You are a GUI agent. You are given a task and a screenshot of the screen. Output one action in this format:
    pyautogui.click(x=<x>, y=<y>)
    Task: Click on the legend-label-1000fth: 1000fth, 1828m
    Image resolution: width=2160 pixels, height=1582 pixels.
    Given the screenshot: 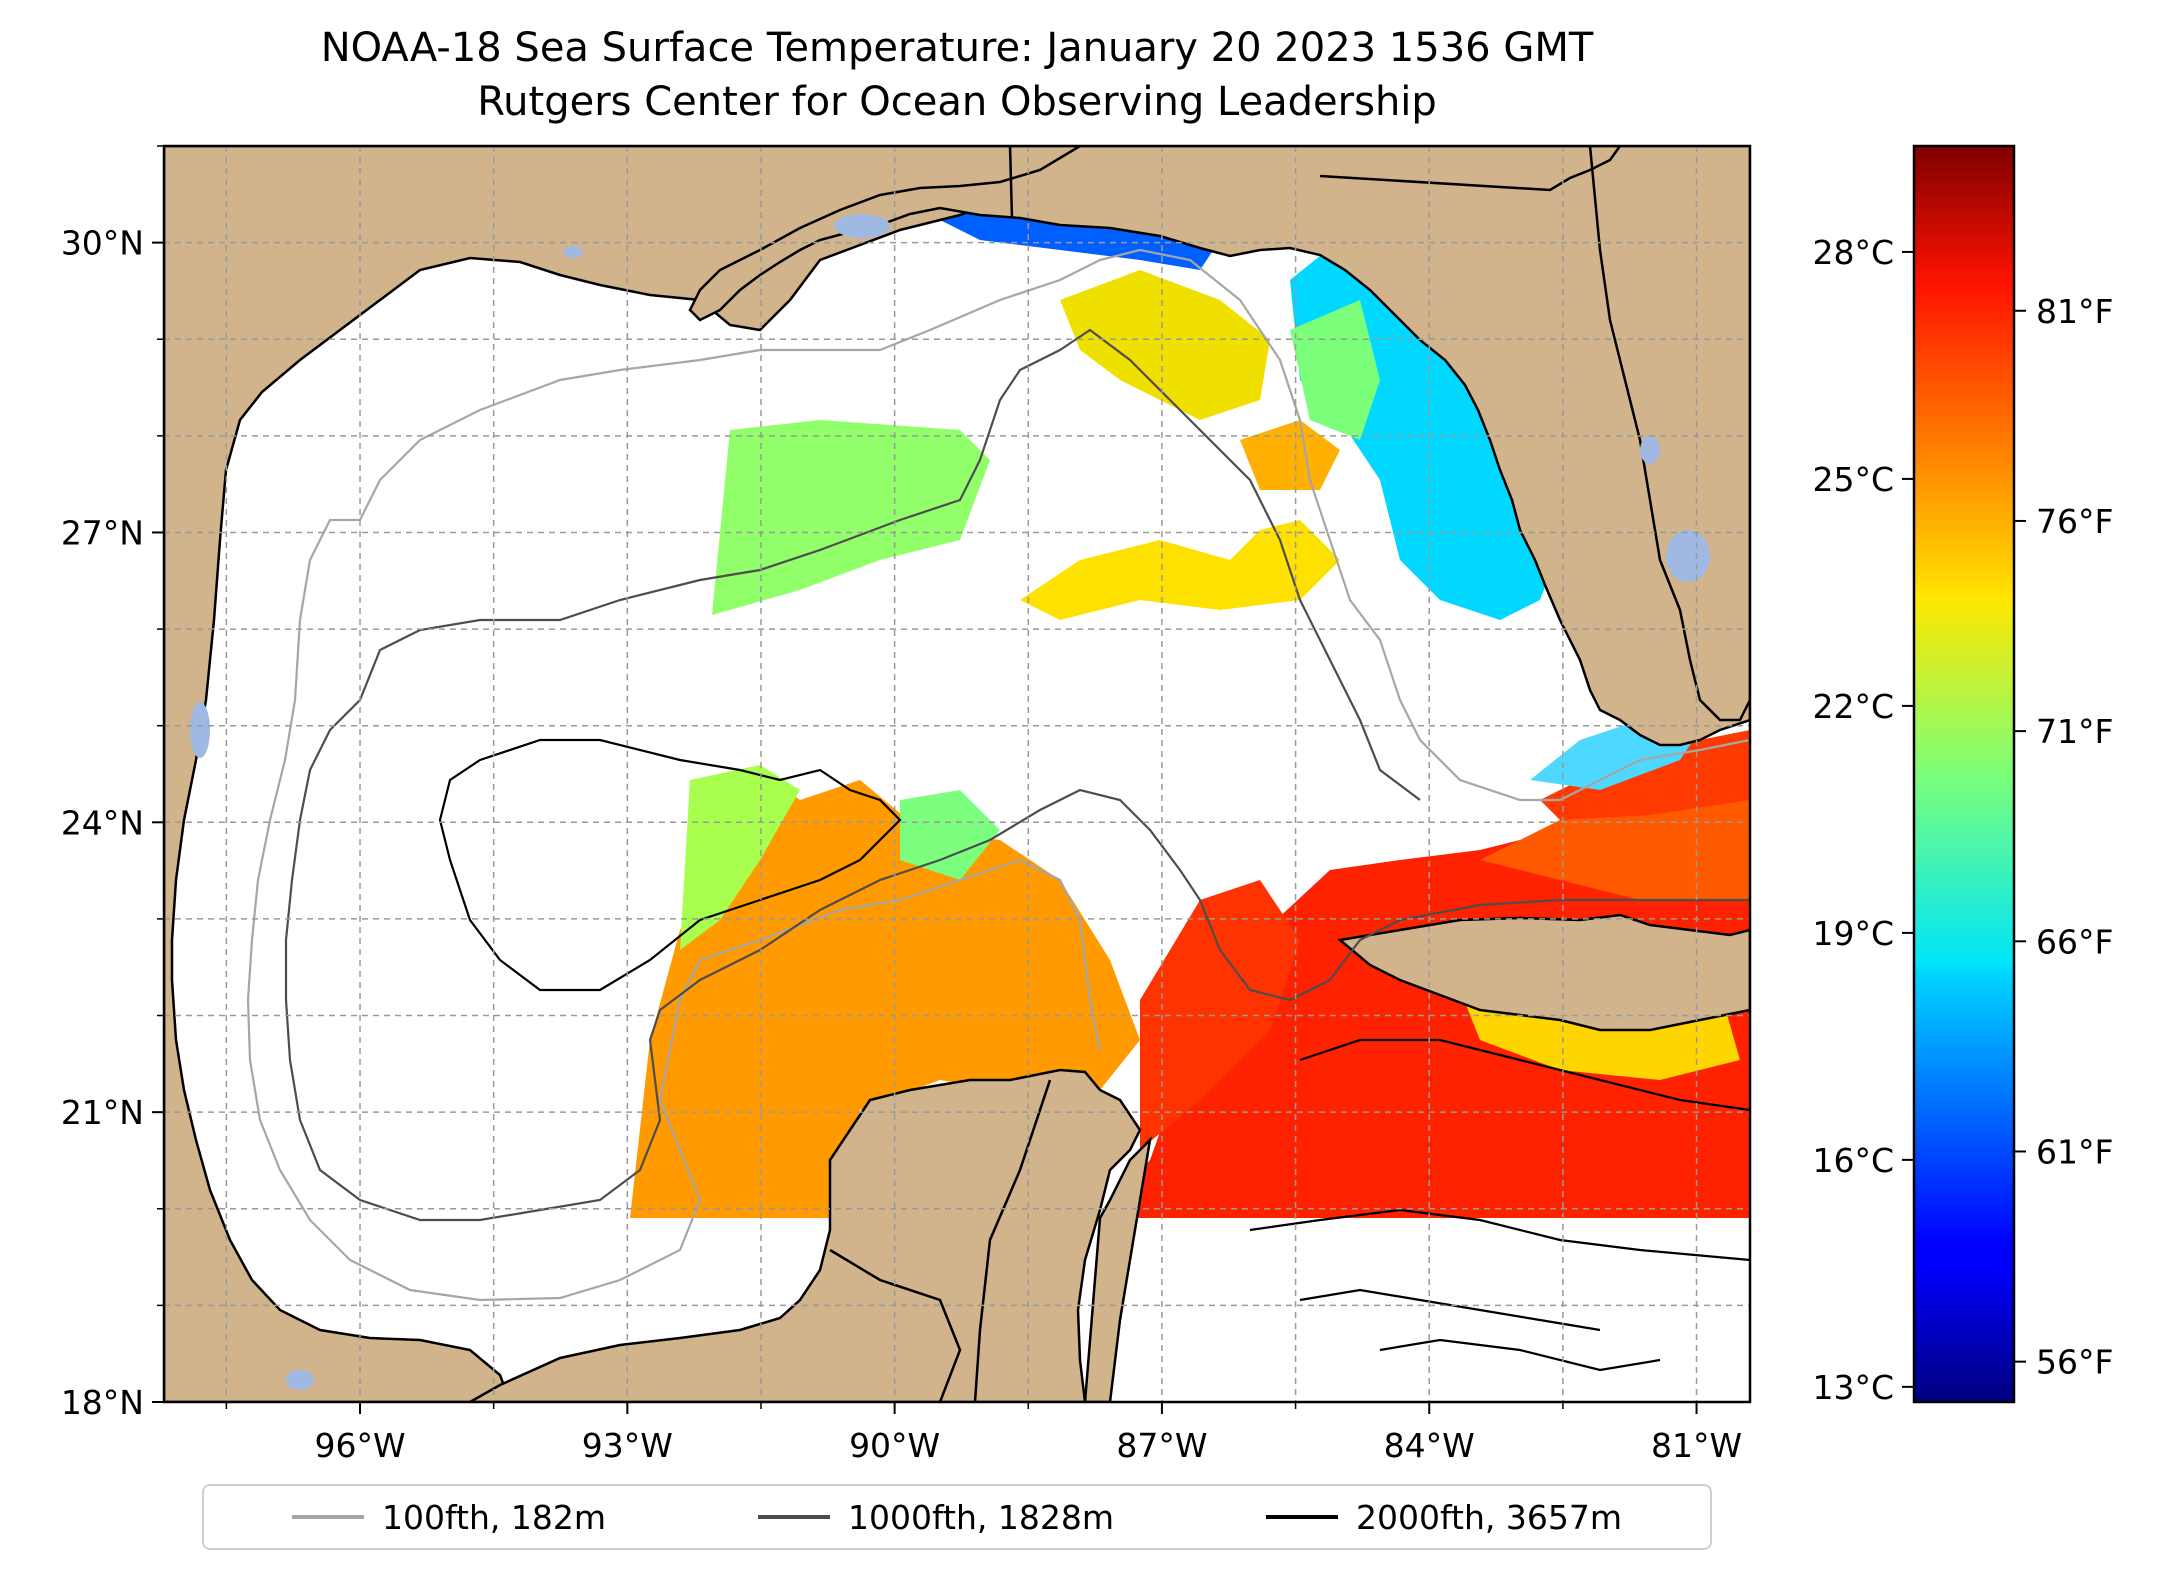 What is the action you would take?
    pyautogui.click(x=981, y=1517)
    